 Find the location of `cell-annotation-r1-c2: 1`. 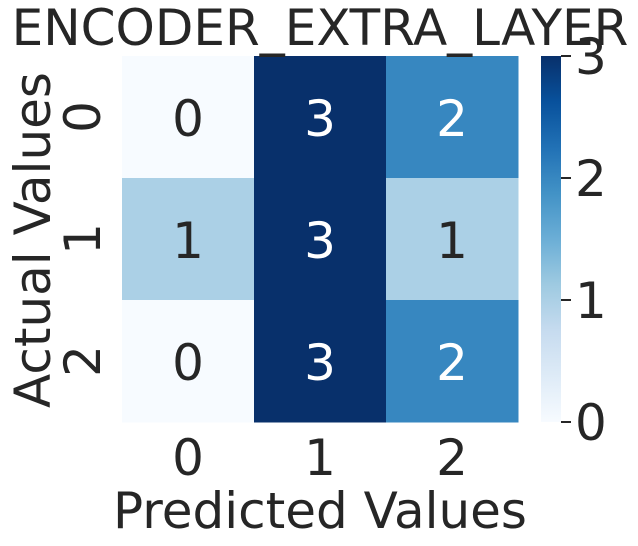

cell-annotation-r1-c2: 1 is located at coordinates (452, 241).